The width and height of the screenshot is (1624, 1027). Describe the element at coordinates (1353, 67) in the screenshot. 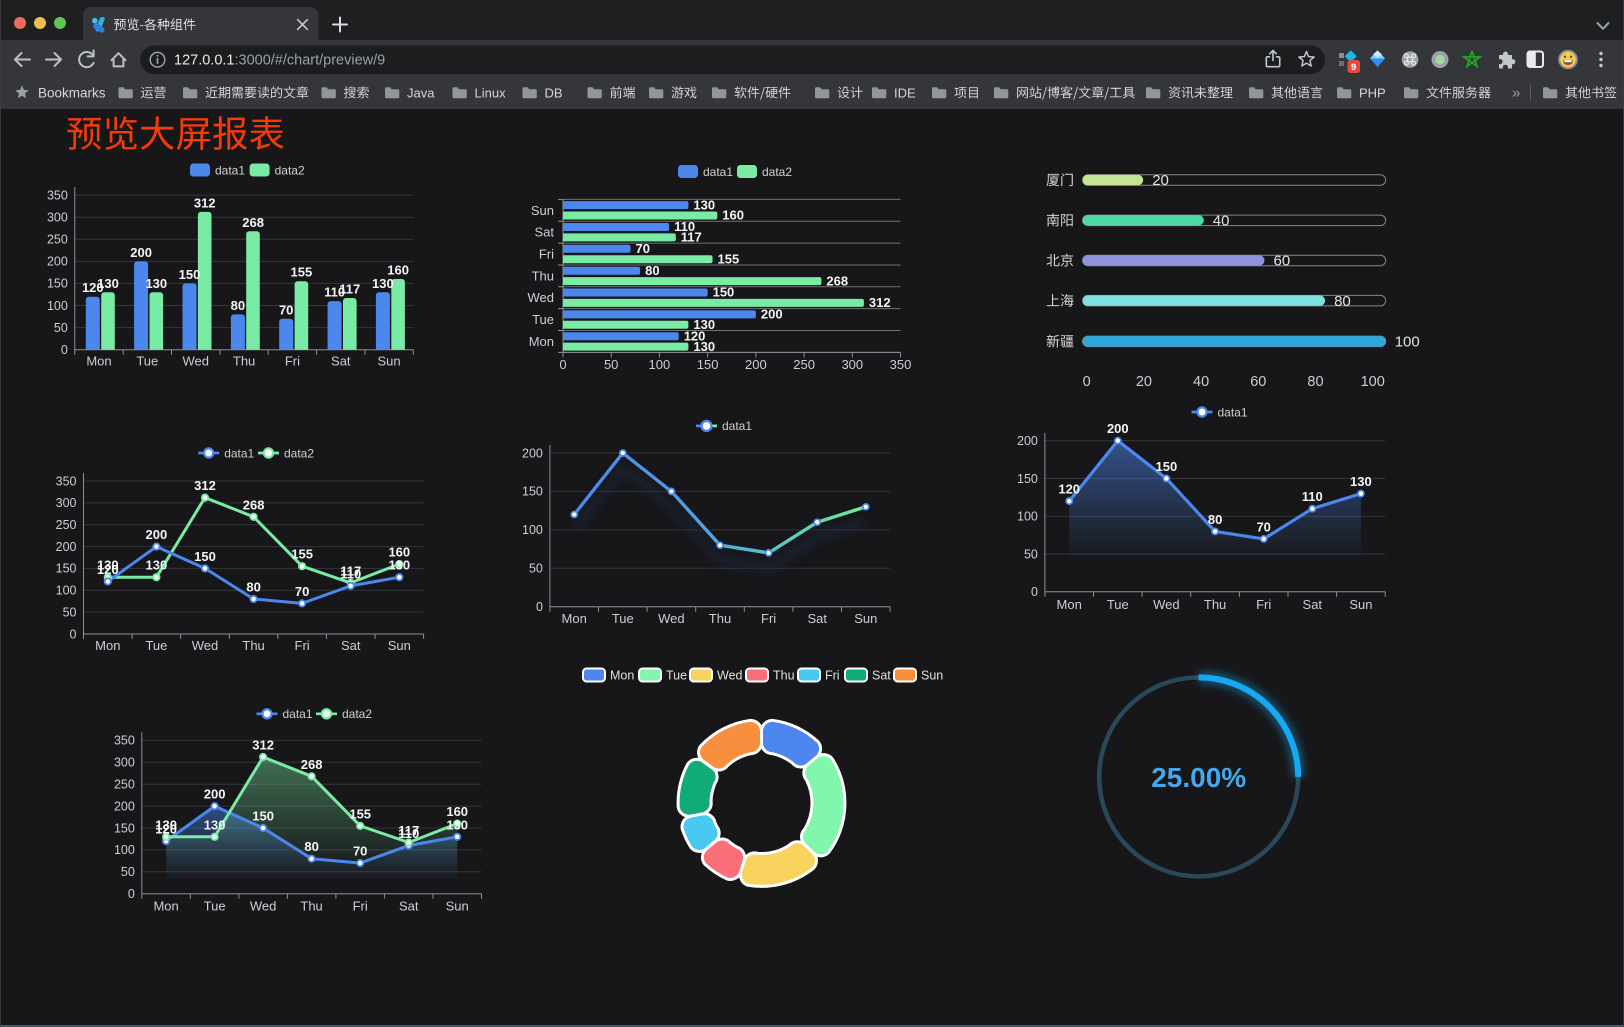

I see `svg-text: 9` at that location.